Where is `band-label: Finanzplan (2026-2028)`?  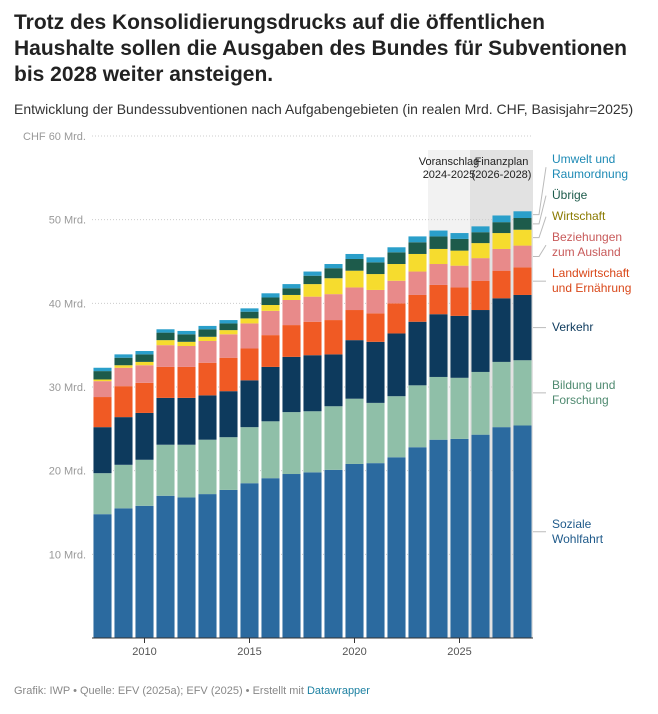 band-label: Finanzplan (2026-2028) is located at coordinates (501, 168).